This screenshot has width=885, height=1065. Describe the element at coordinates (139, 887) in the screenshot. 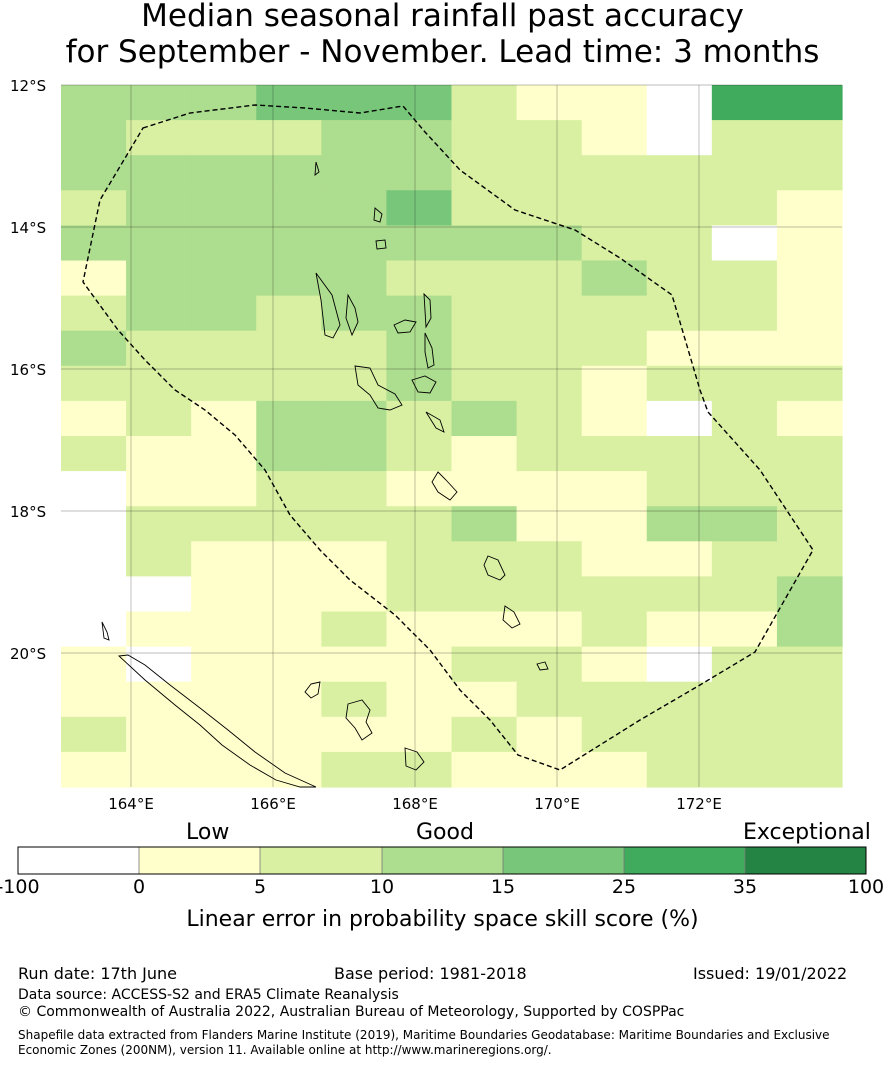

I see `colorbar-tick: 0` at that location.